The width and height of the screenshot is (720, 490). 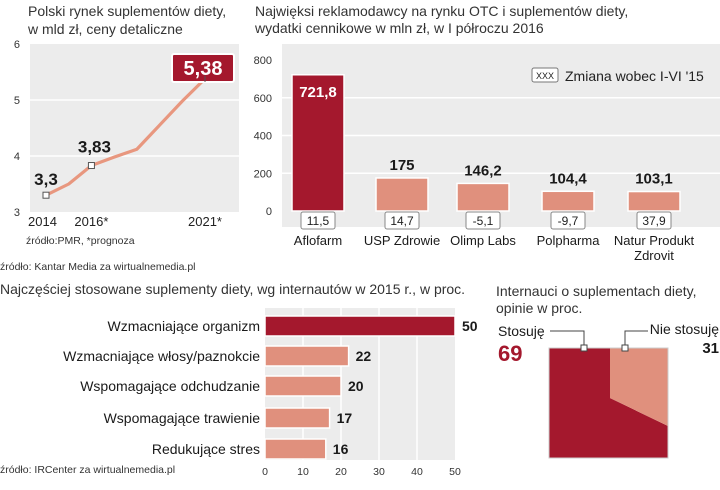 I want to click on advertisers-value-label: 721,8, so click(x=318, y=92).